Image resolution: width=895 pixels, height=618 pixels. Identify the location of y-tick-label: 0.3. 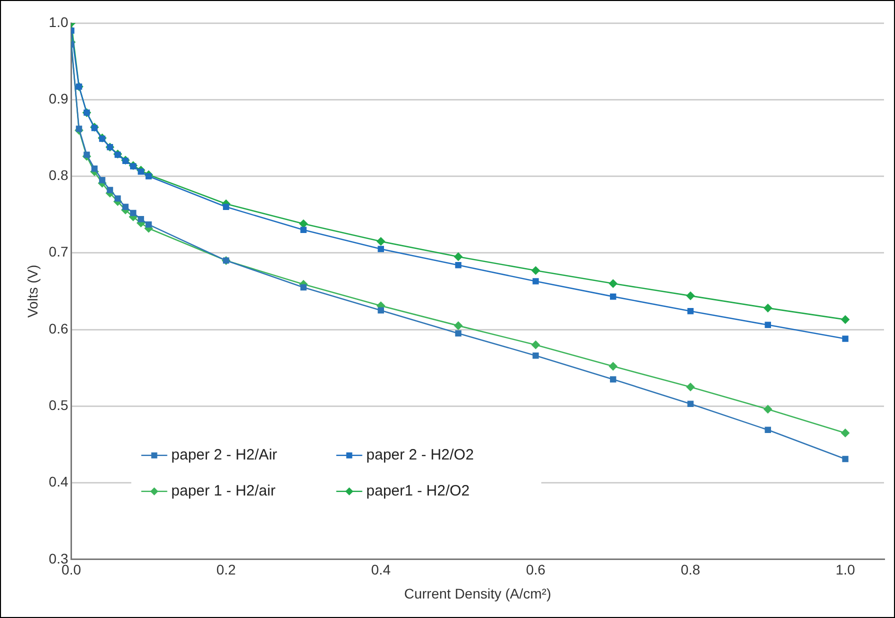
(58, 558).